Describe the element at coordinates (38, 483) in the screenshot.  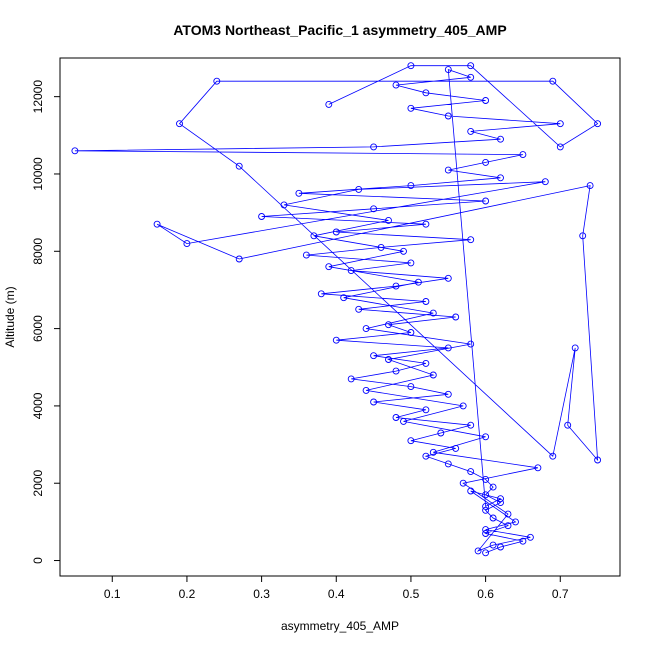
I see `y-tick-label: 2000` at that location.